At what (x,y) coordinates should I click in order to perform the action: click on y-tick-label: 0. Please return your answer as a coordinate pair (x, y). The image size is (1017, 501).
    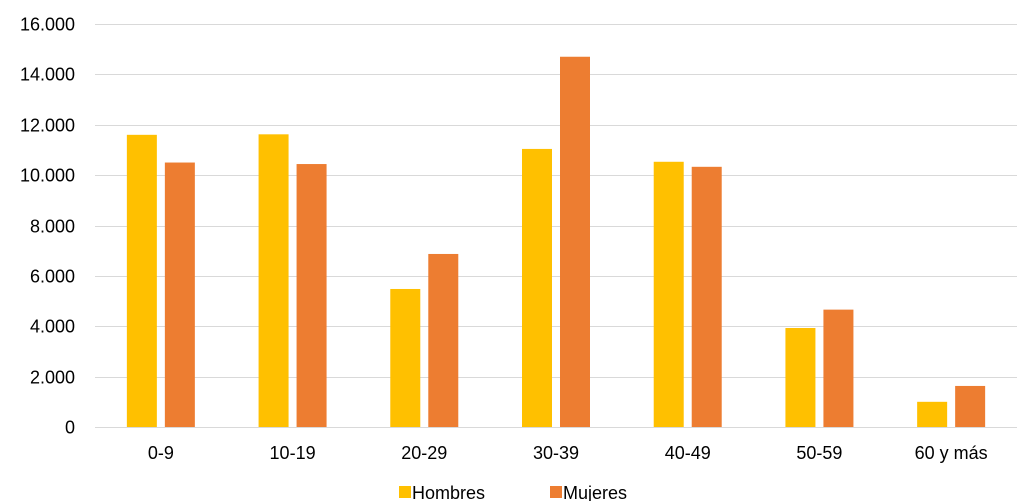
    Looking at the image, I should click on (70, 428).